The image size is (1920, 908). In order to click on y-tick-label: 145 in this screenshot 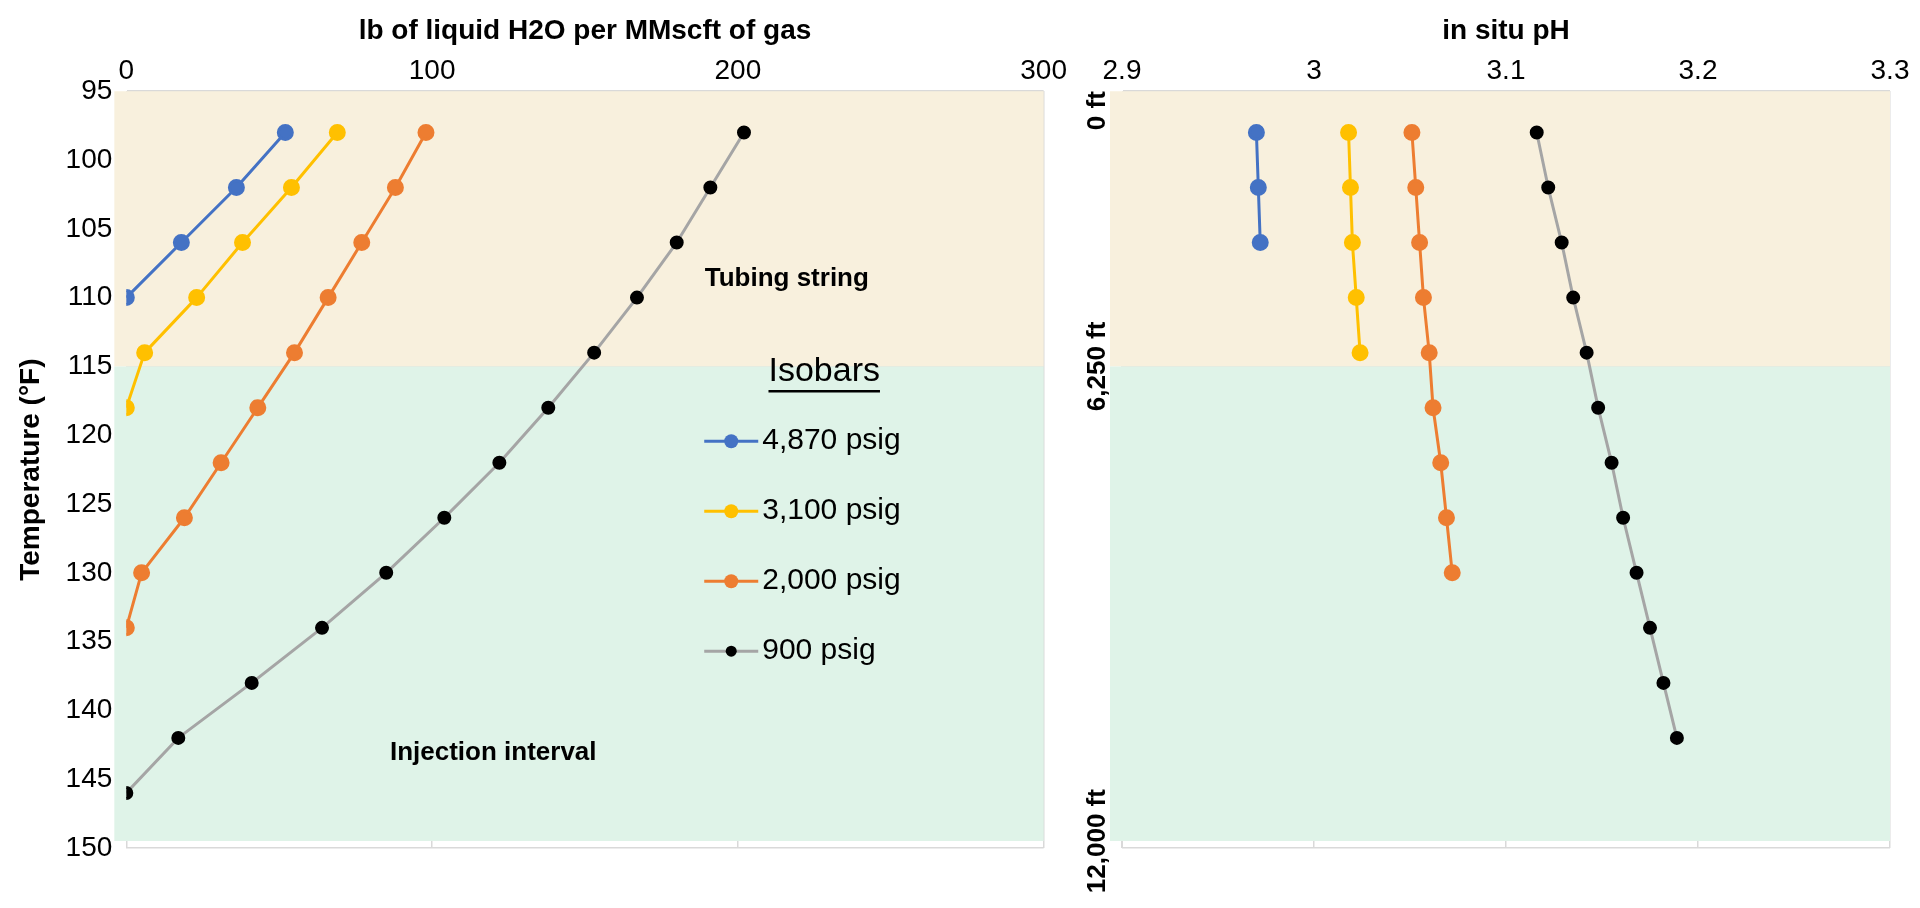, I will do `click(89, 777)`.